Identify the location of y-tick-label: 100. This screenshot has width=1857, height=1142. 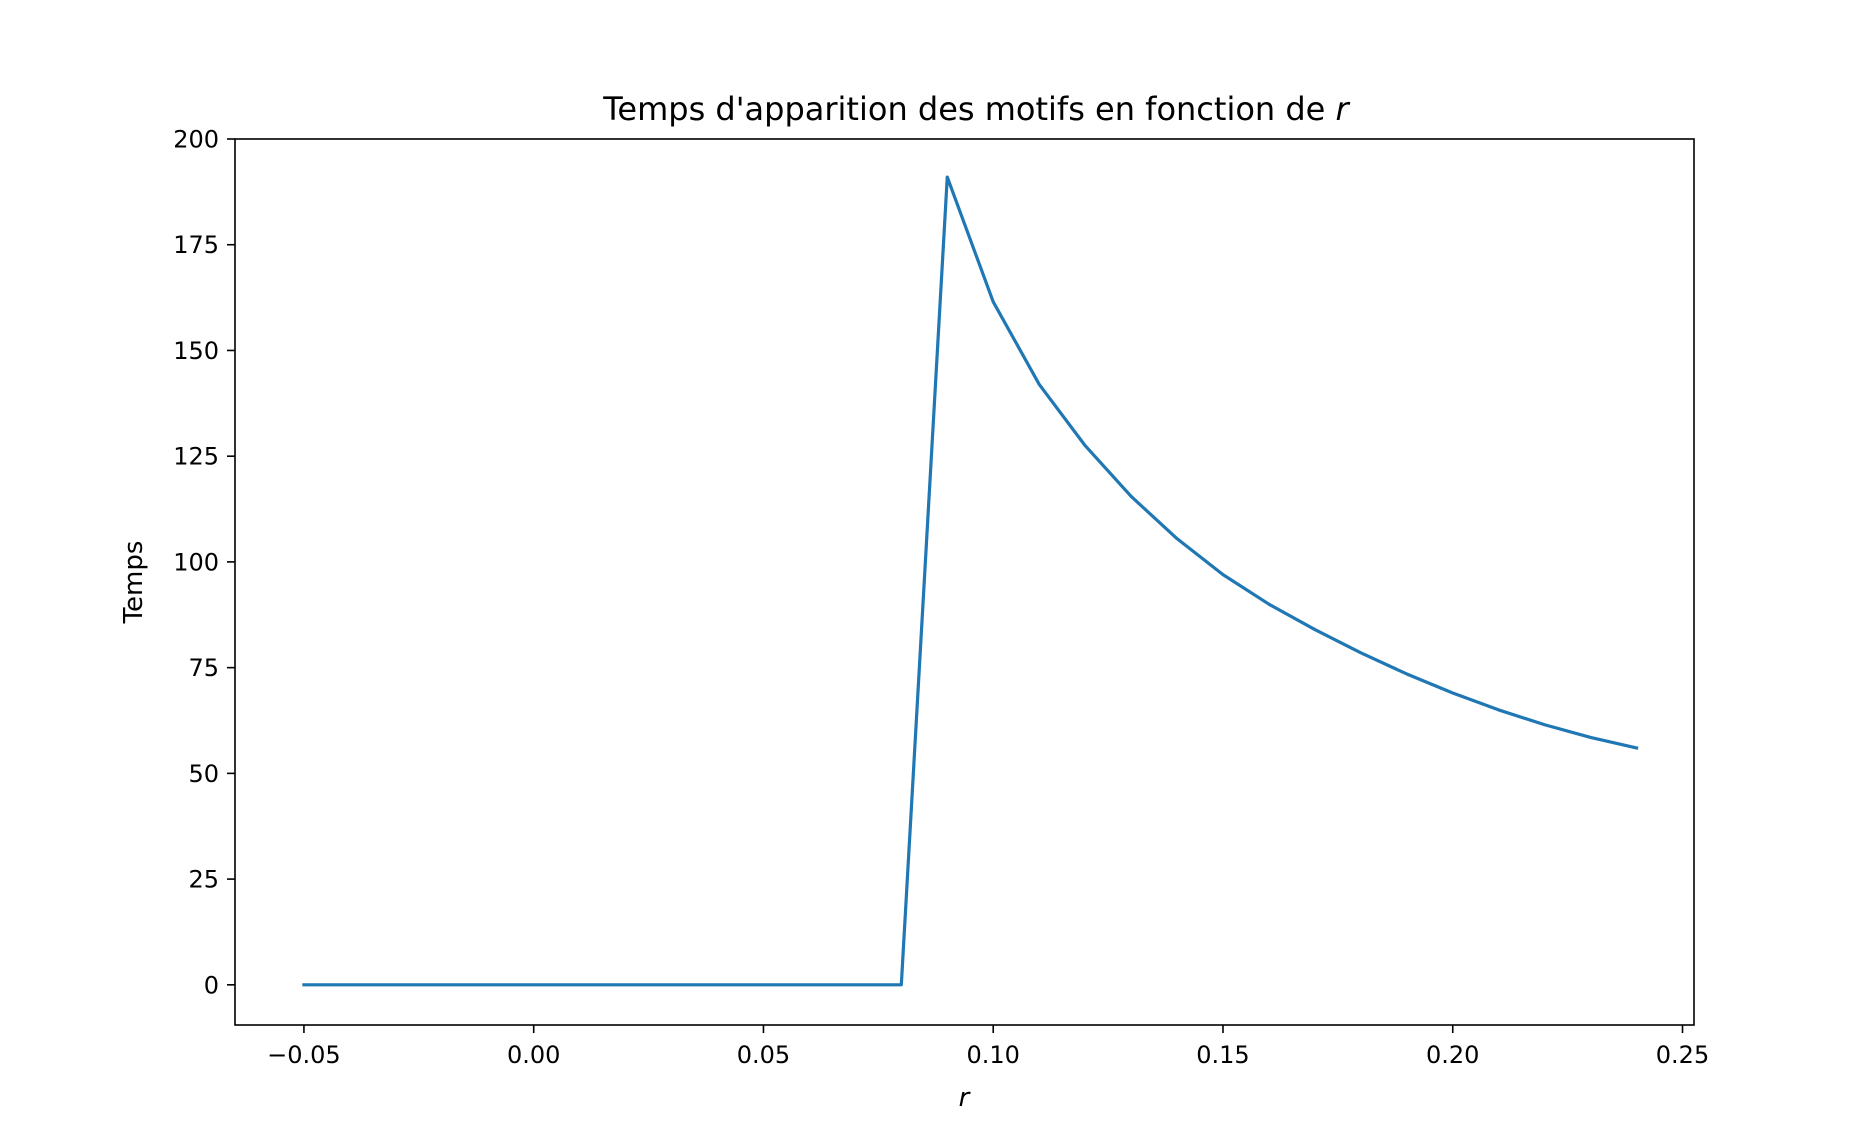
(196, 562).